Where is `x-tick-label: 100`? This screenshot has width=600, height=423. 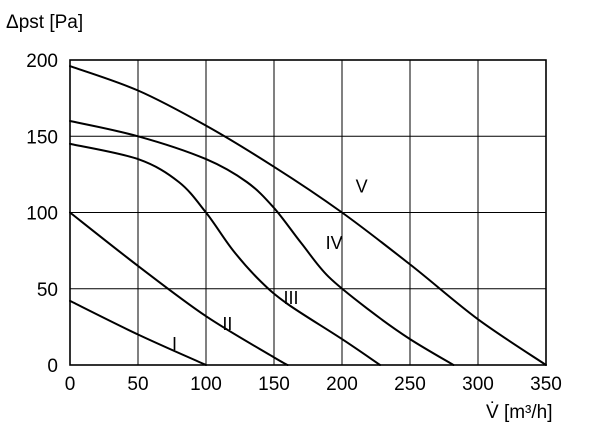
x-tick-label: 100 is located at coordinates (206, 384).